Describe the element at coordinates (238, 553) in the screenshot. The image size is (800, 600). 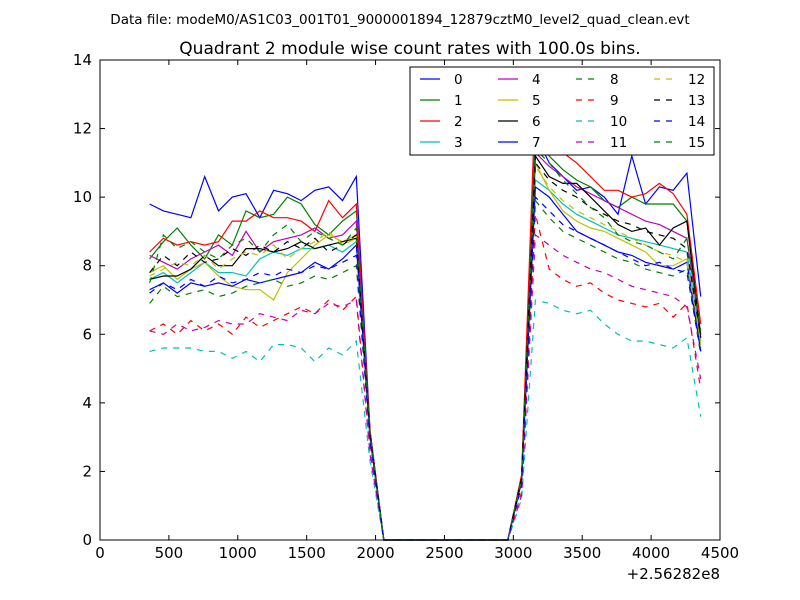
I see `x-tick-label: 1000` at that location.